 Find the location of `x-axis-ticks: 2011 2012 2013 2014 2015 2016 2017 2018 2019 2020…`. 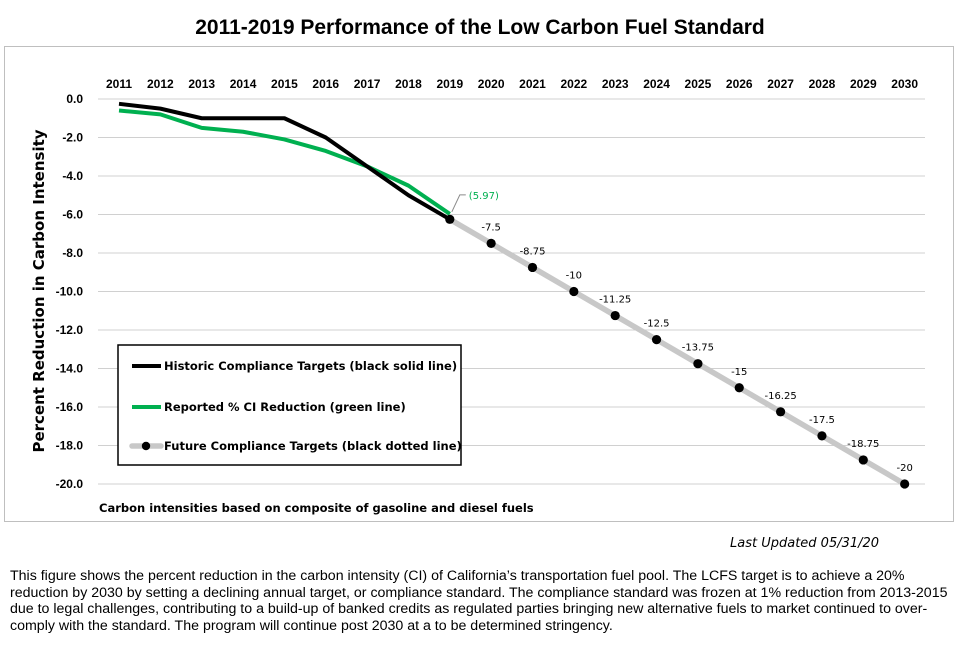

x-axis-ticks: 2011 2012 2013 2014 2015 2016 2017 2018 2019 2020… is located at coordinates (512, 84).